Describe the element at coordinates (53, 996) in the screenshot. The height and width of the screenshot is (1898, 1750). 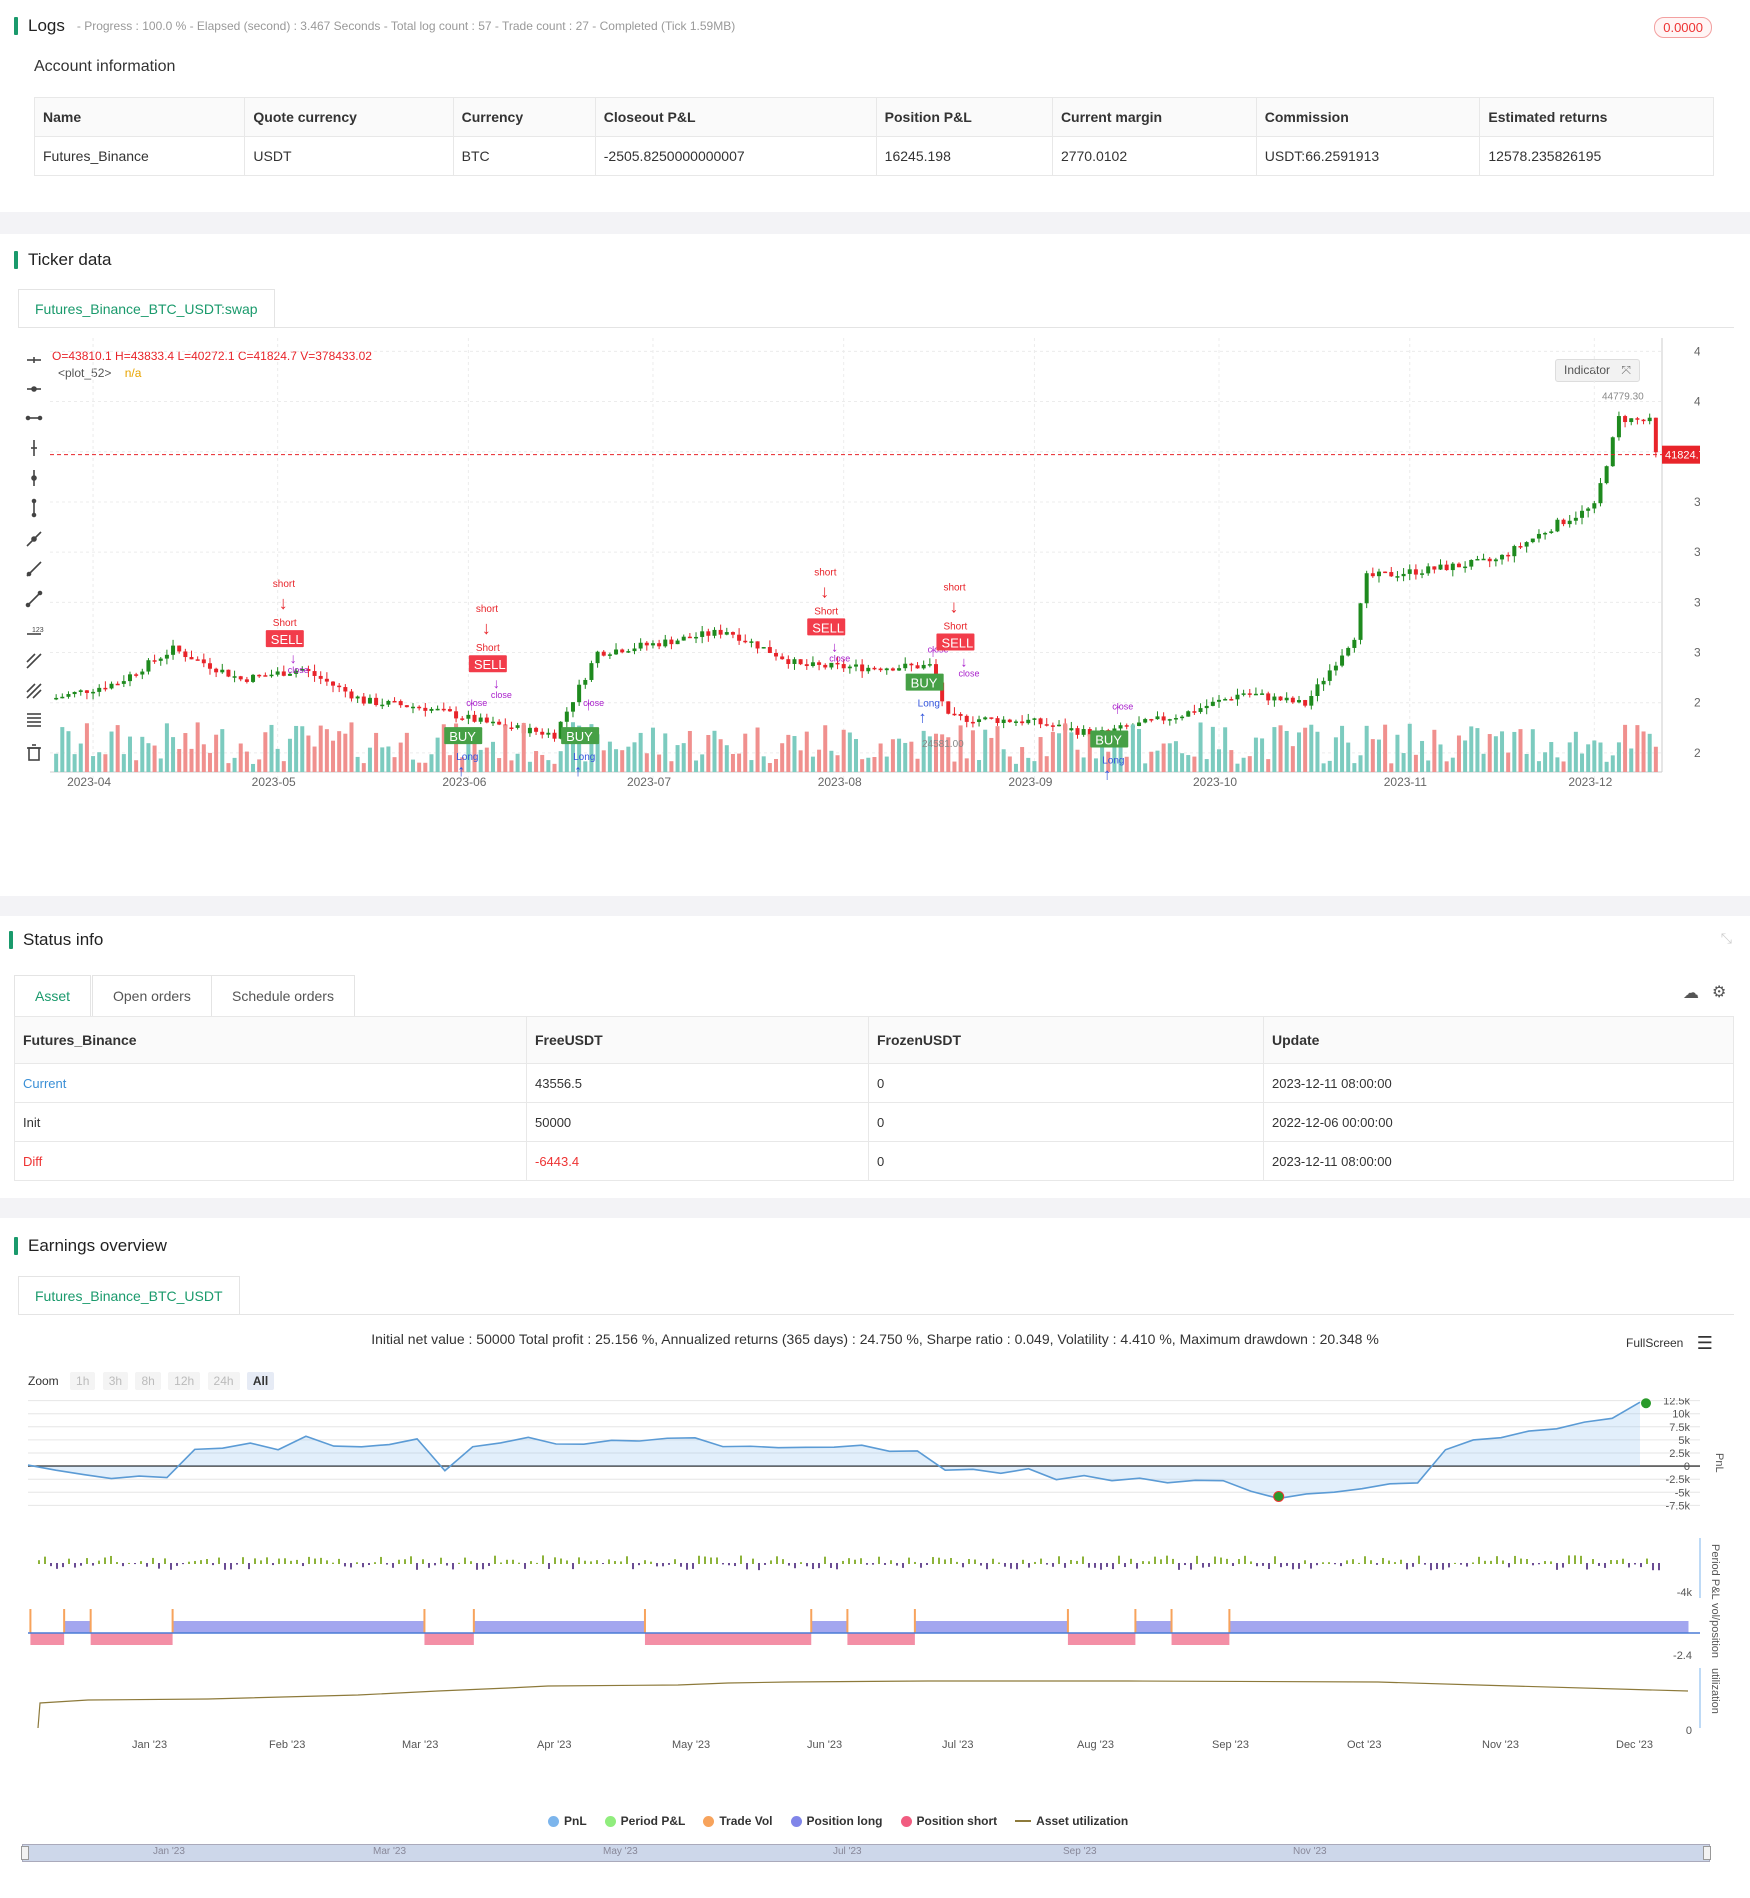
I see `tab-asset: Asset` at that location.